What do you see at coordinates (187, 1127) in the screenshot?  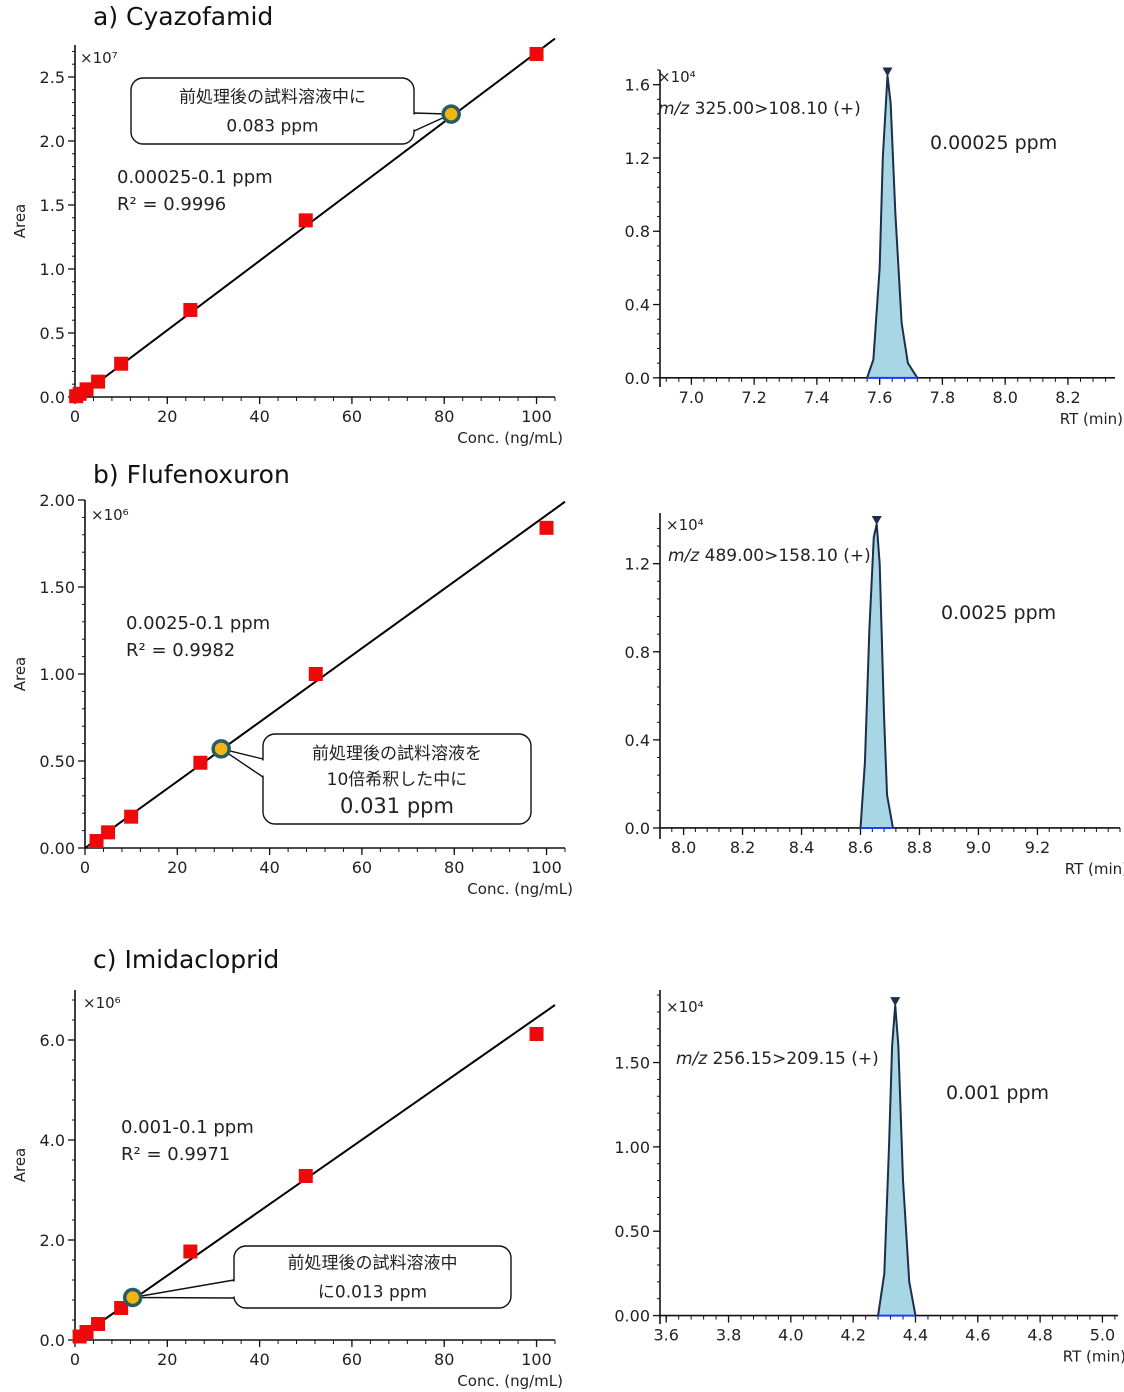 I see `range-label: 0.001-0.1 ppm` at bounding box center [187, 1127].